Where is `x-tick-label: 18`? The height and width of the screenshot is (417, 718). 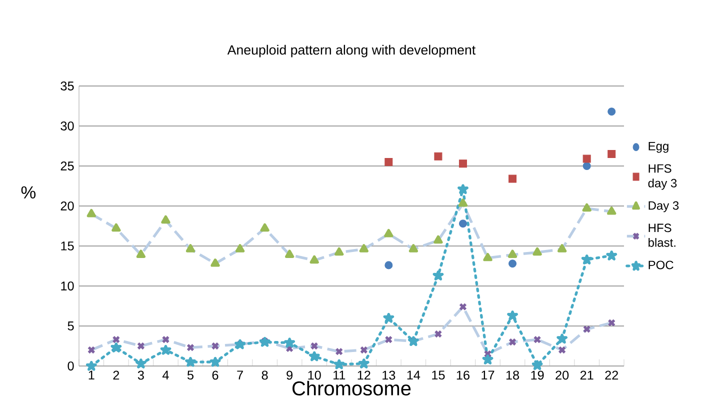 x-tick-label: 18 is located at coordinates (513, 375).